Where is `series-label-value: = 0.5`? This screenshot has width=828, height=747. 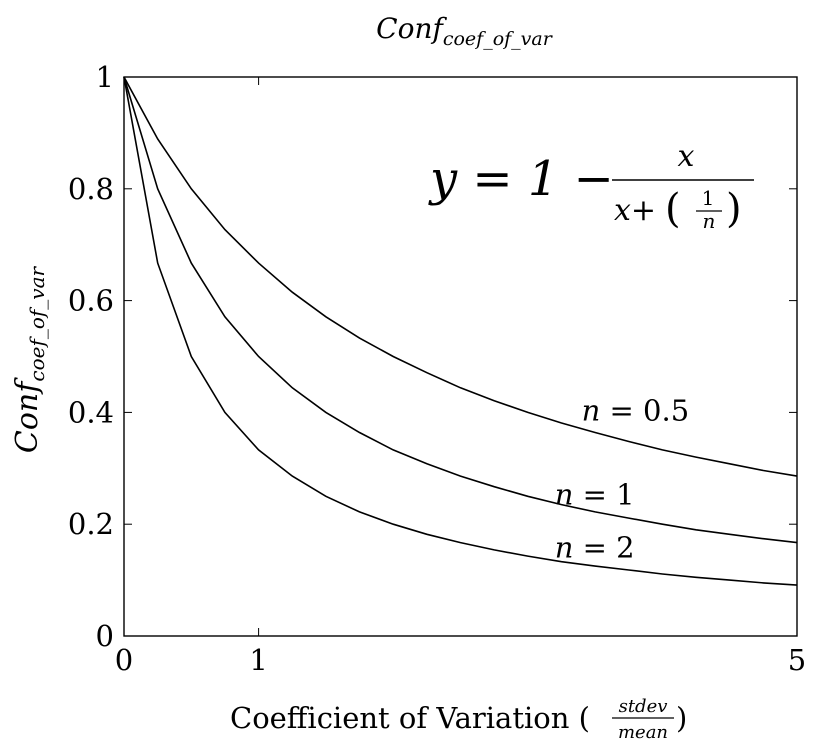 series-label-value: = 0.5 is located at coordinates (644, 410).